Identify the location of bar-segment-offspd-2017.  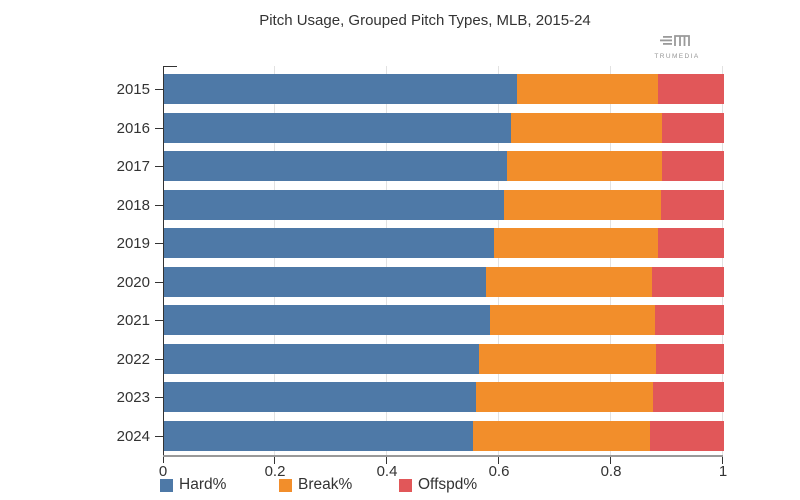
(693, 166).